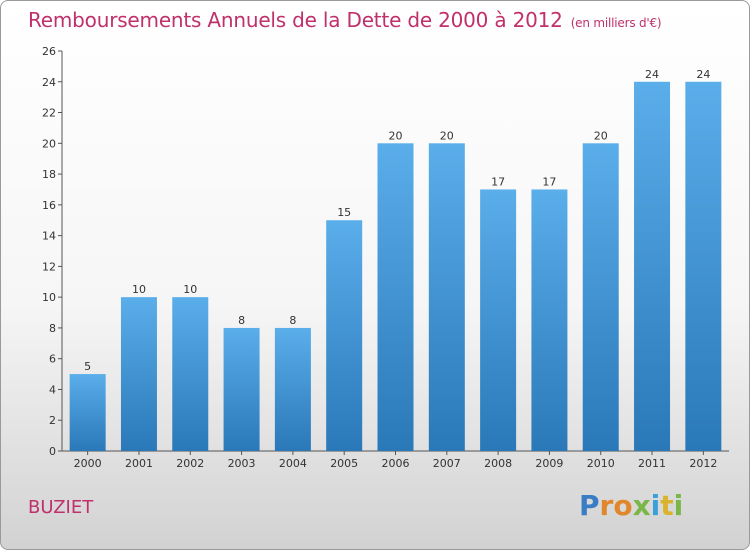  Describe the element at coordinates (52, 451) in the screenshot. I see `y-tick-label: 0` at that location.